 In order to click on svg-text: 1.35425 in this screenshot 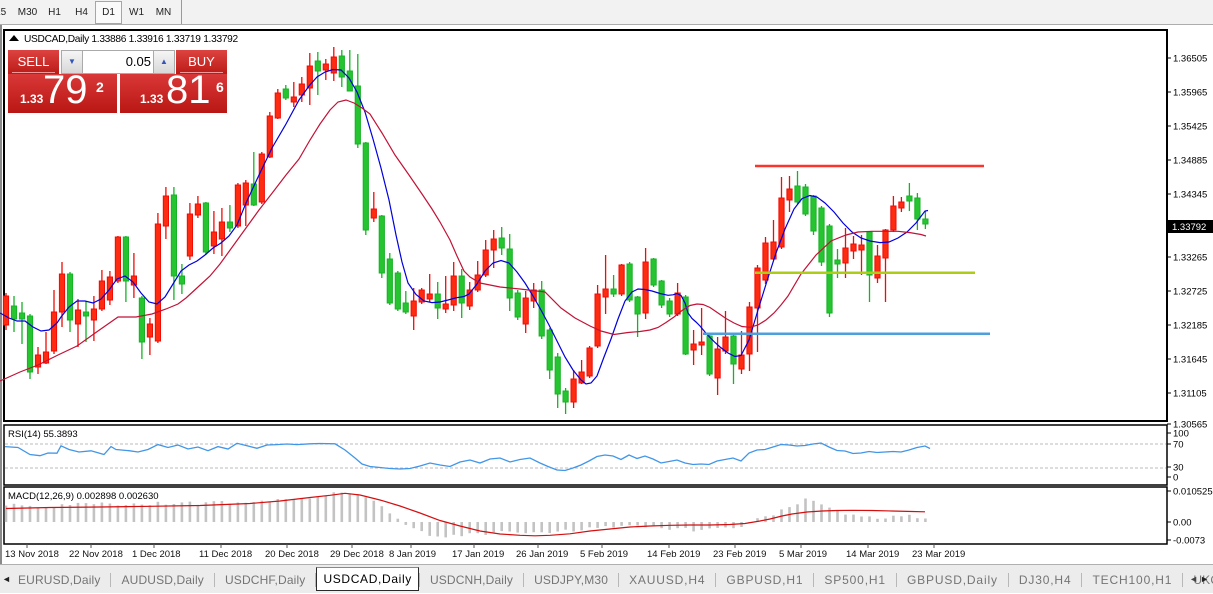, I will do `click(1190, 127)`.